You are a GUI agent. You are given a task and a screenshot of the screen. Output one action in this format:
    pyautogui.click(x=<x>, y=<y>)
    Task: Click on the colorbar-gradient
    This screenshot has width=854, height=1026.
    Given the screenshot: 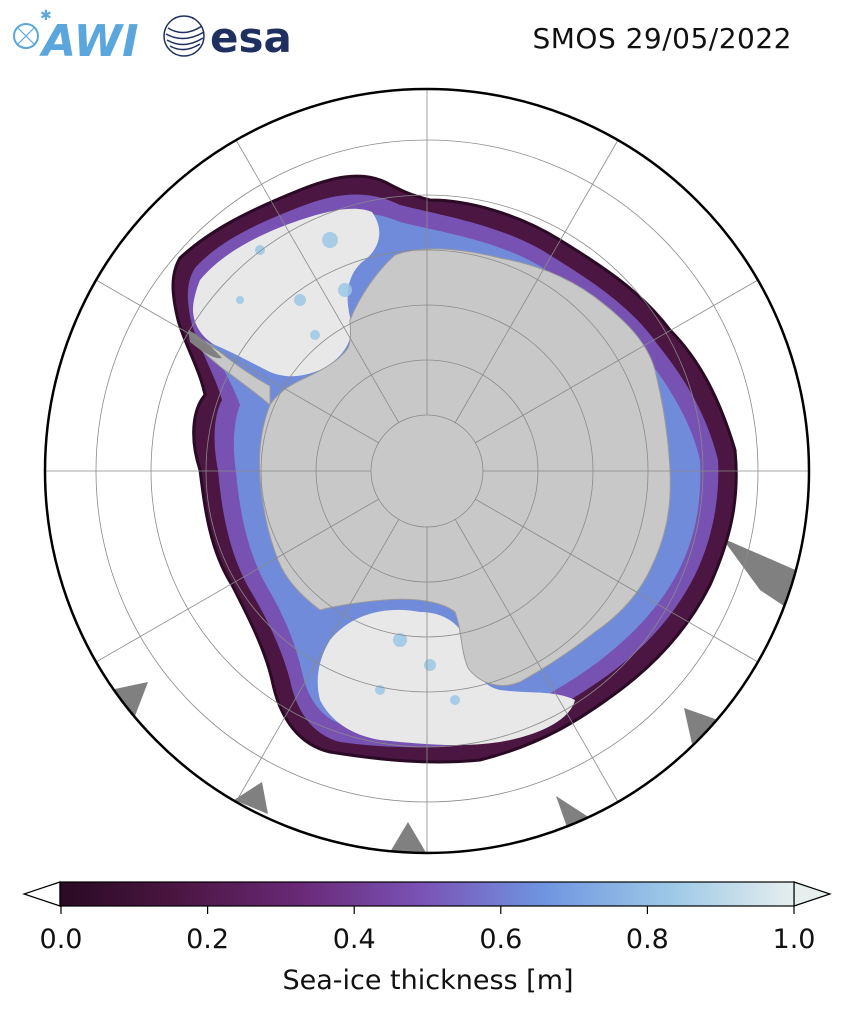 What is the action you would take?
    pyautogui.click(x=427, y=894)
    